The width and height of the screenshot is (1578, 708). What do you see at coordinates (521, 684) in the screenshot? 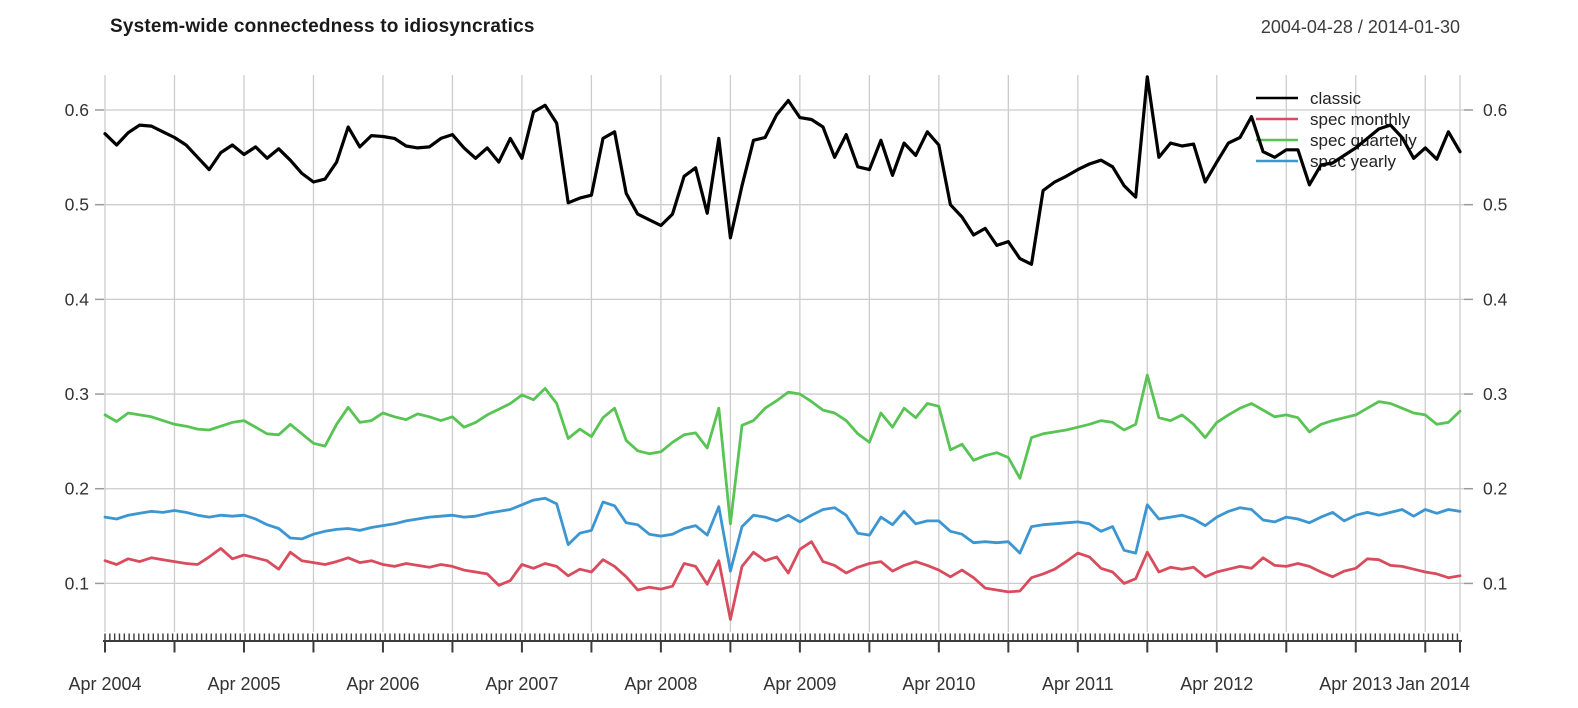
I see `x-axis-label: Apr 2007` at bounding box center [521, 684].